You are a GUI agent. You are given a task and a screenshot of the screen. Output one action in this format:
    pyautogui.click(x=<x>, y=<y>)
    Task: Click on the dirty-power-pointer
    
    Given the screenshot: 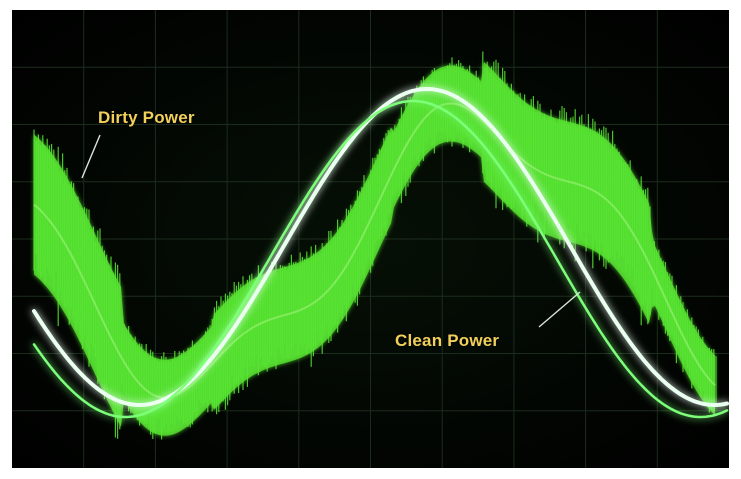 What is the action you would take?
    pyautogui.click(x=91, y=156)
    